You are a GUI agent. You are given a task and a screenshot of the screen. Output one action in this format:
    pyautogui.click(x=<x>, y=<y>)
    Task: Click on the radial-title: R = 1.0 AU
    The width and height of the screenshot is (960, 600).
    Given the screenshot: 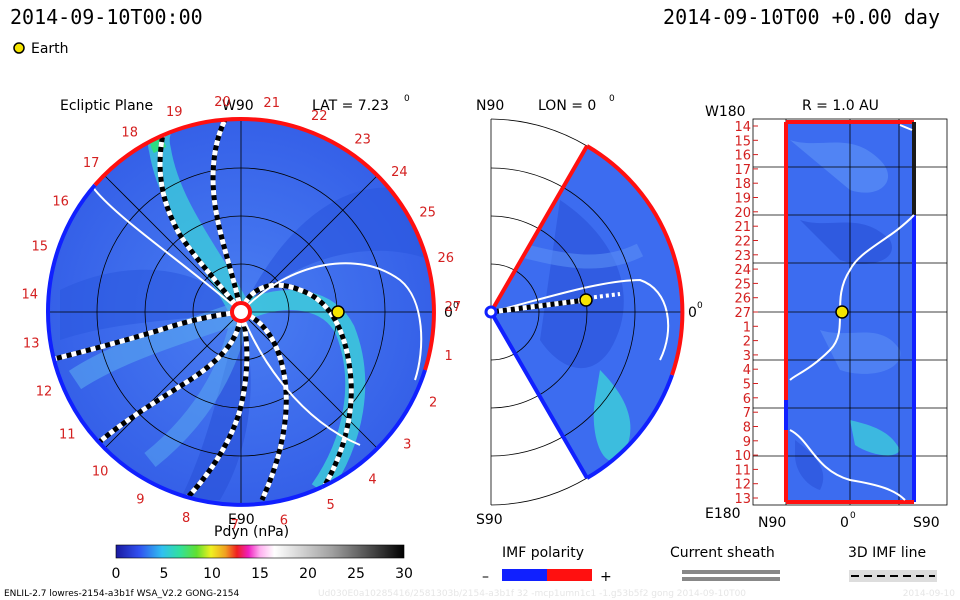 What is the action you would take?
    pyautogui.click(x=840, y=106)
    